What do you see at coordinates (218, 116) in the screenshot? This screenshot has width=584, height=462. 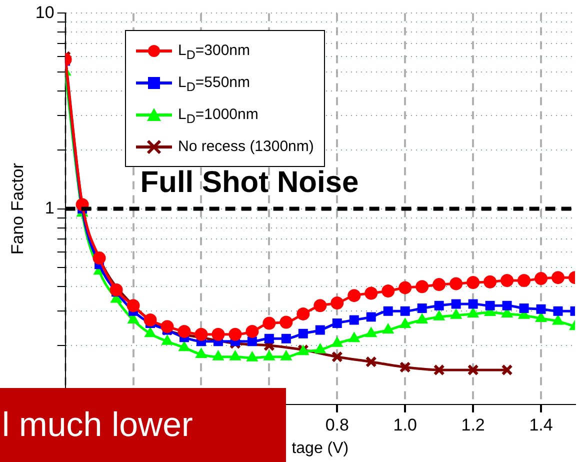 I see `legend-label: L$_{D}$=1000nm` at bounding box center [218, 116].